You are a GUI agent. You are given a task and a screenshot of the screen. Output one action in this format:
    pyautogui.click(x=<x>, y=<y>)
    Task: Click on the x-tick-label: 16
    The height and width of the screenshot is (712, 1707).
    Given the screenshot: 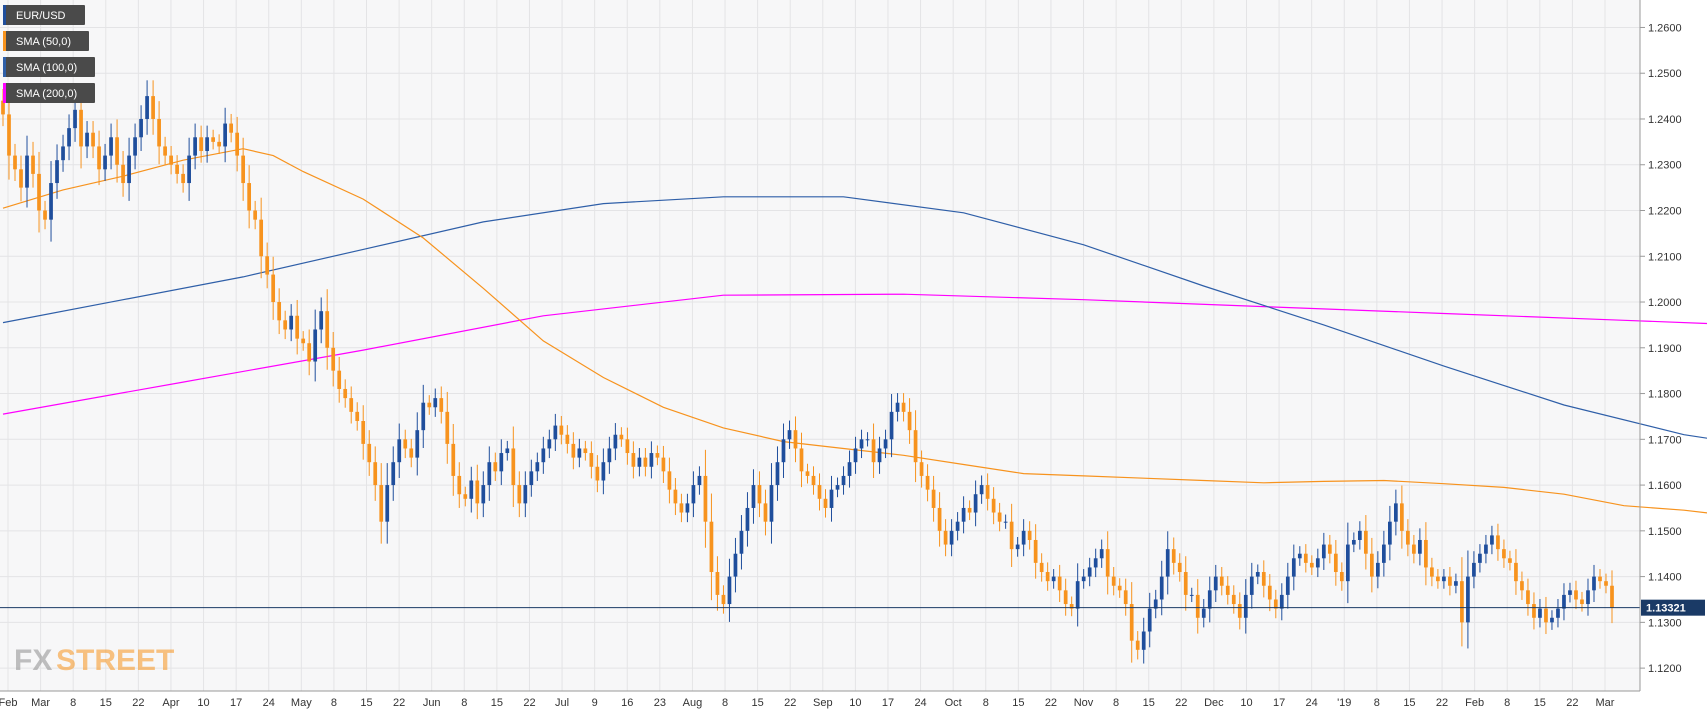 What is the action you would take?
    pyautogui.click(x=627, y=703)
    